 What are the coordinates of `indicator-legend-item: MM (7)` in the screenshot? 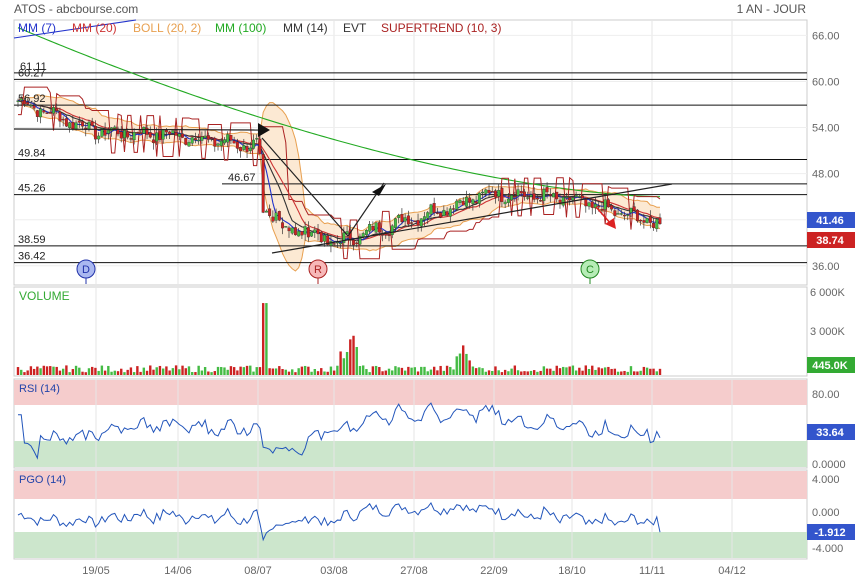 It's located at (37, 28).